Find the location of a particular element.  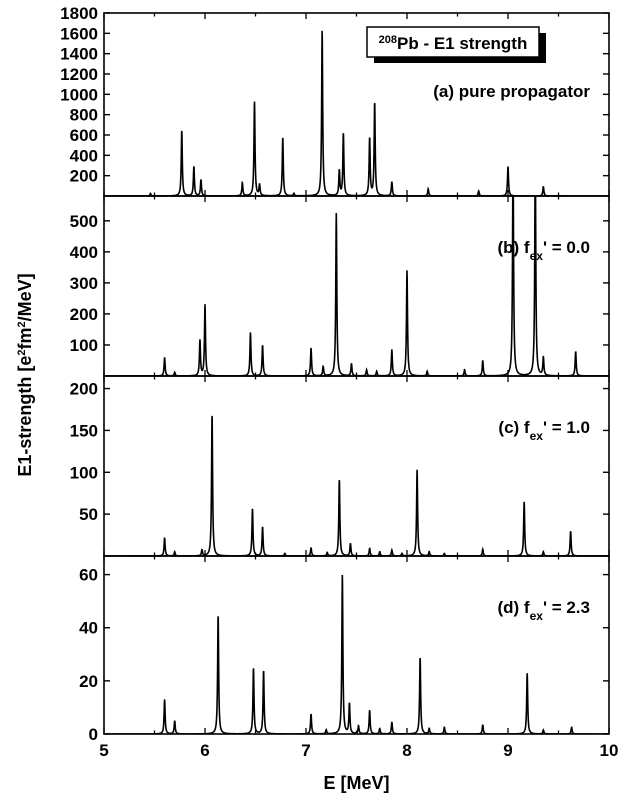

y-tick-label: 0 is located at coordinates (93, 734).